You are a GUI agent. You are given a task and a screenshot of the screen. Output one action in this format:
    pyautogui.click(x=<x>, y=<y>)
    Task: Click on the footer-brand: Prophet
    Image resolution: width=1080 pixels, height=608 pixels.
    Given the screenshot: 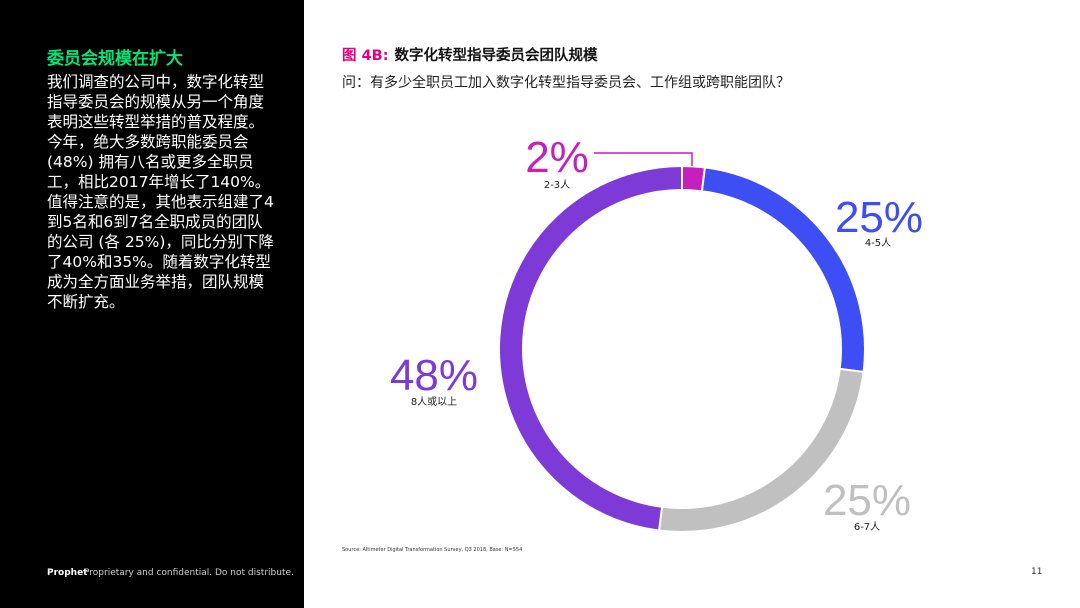 What is the action you would take?
    pyautogui.click(x=67, y=573)
    